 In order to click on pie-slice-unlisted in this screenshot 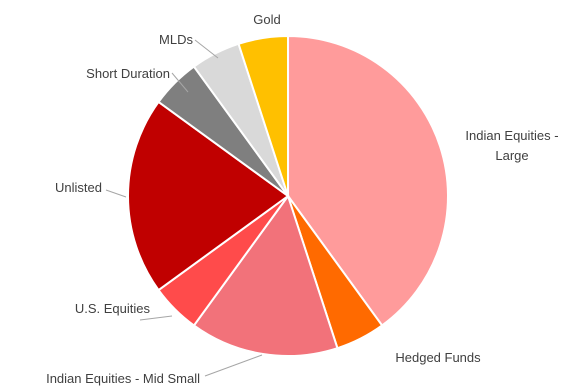, I will do `click(208, 196)`.